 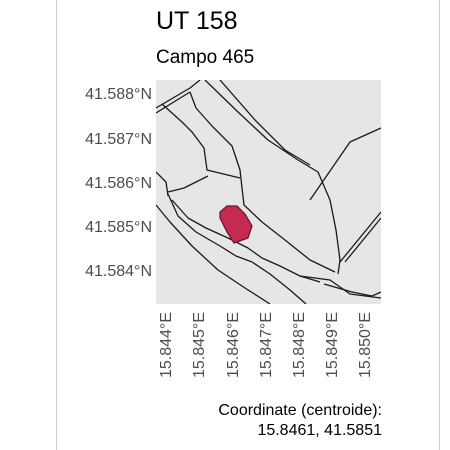 What do you see at coordinates (197, 21) in the screenshot?
I see `map-title: UT 158` at bounding box center [197, 21].